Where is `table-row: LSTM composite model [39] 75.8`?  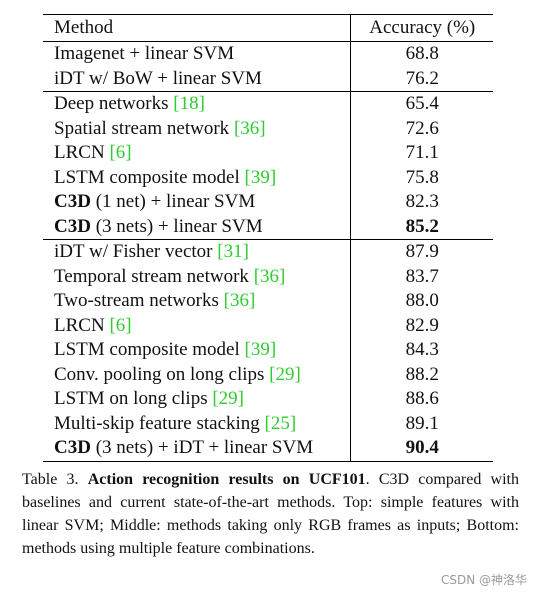
table-row: LSTM composite model [39] 75.8 is located at coordinates (268, 178).